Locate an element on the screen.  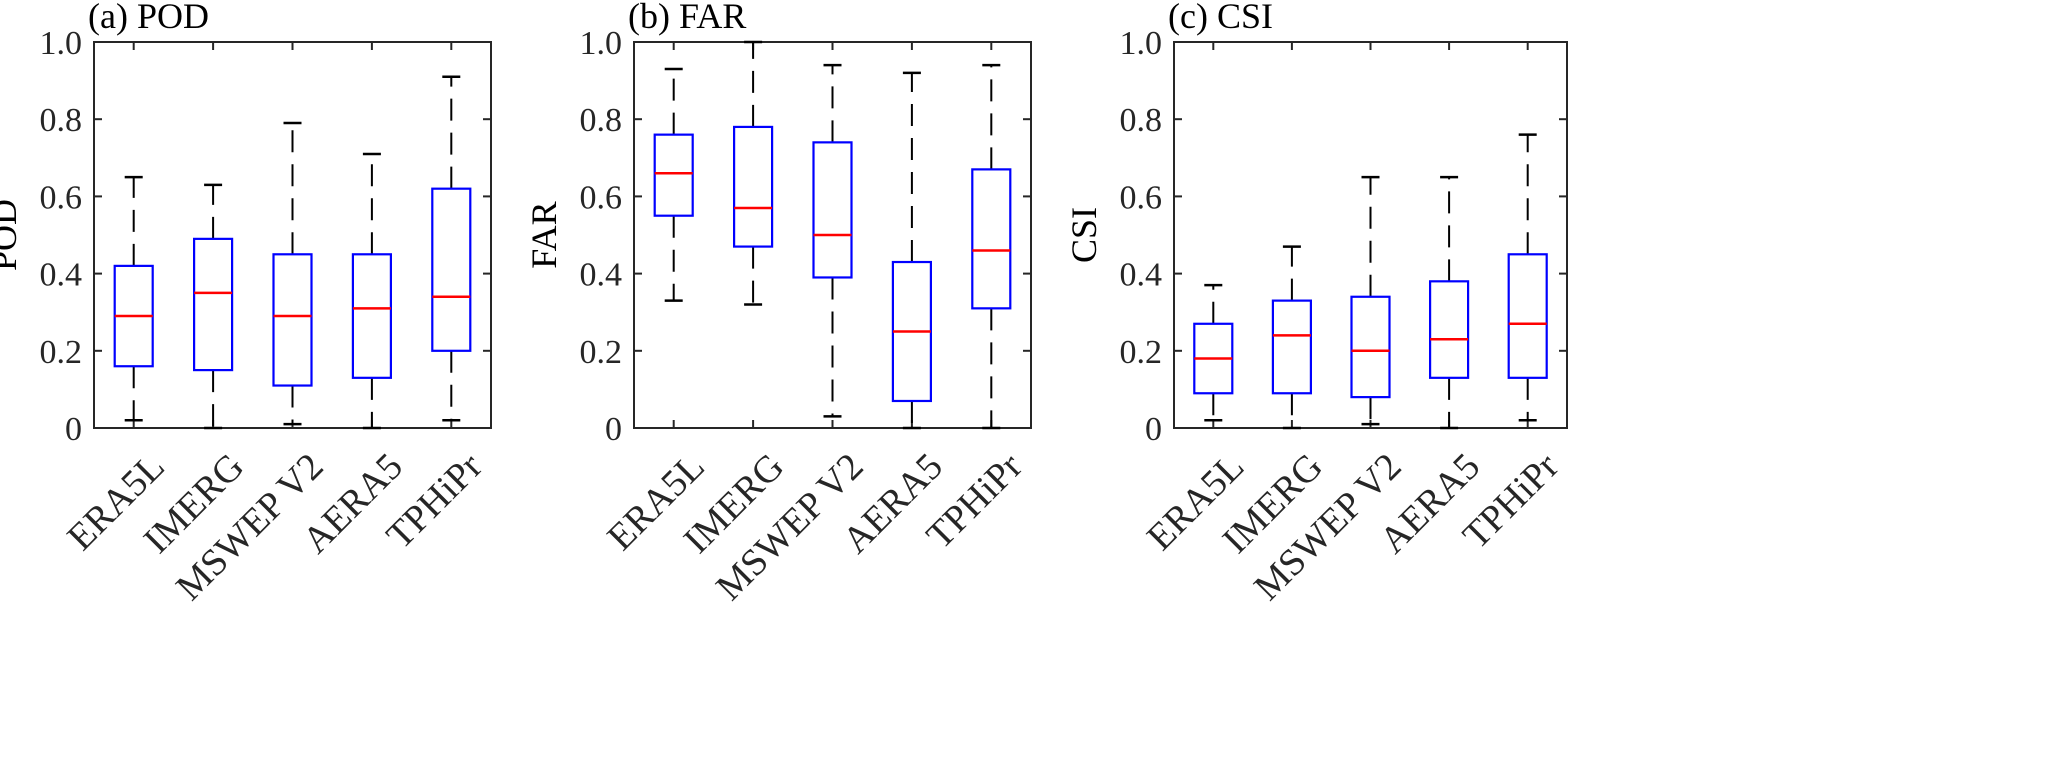
y-axis-label: POD is located at coordinates (12, 235).